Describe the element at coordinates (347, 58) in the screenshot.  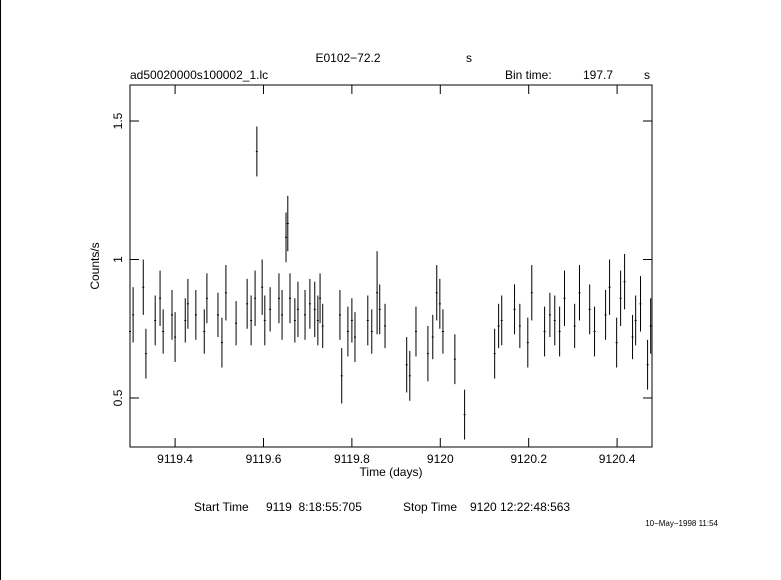
I see `chart-title: E0102−72.2` at that location.